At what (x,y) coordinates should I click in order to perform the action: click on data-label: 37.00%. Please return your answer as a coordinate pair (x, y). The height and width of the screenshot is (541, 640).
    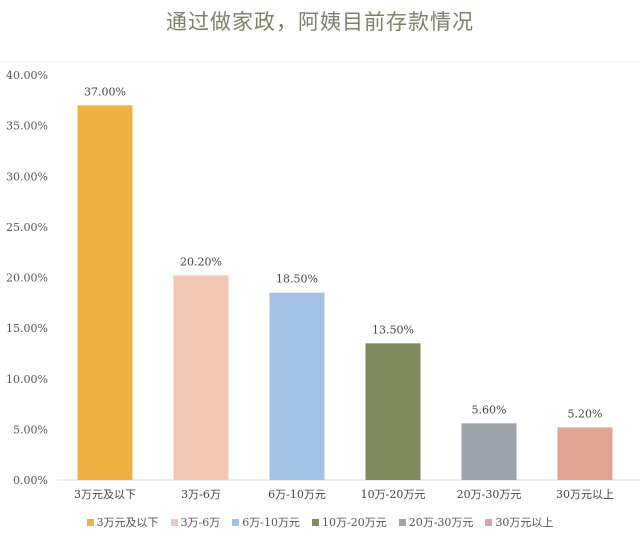
    Looking at the image, I should click on (105, 91).